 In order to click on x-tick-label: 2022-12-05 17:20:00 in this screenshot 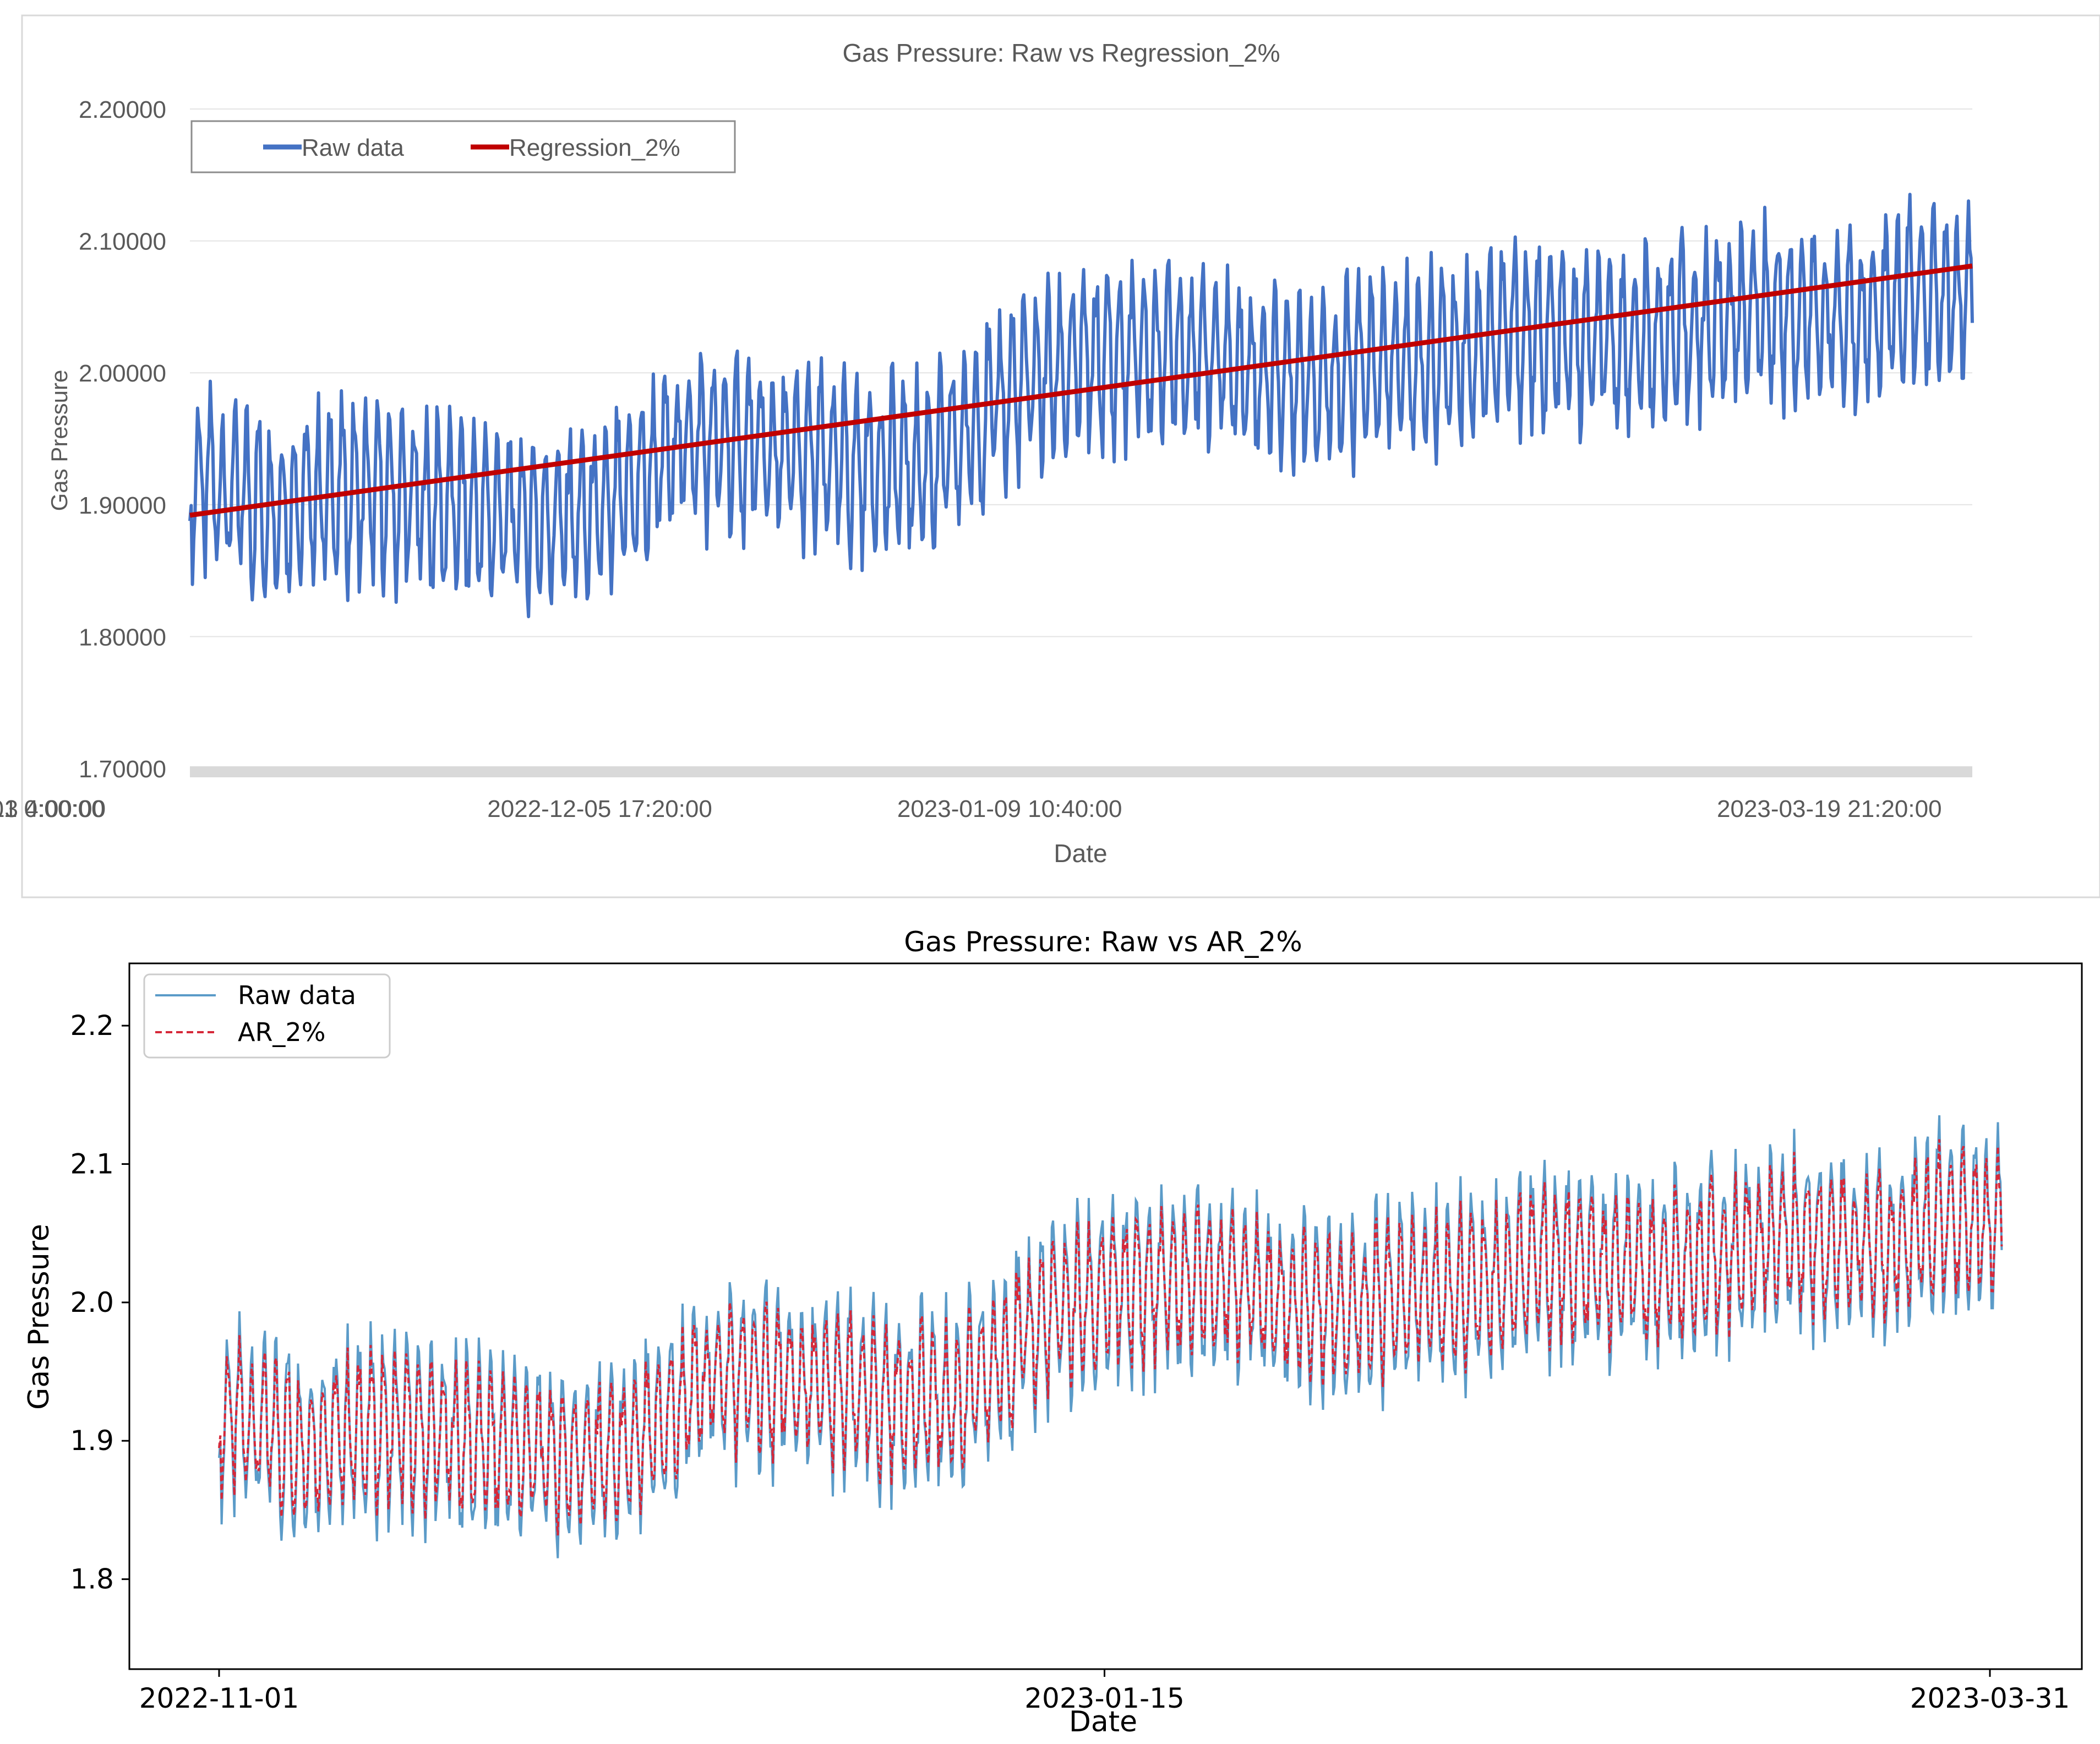, I will do `click(599, 808)`.